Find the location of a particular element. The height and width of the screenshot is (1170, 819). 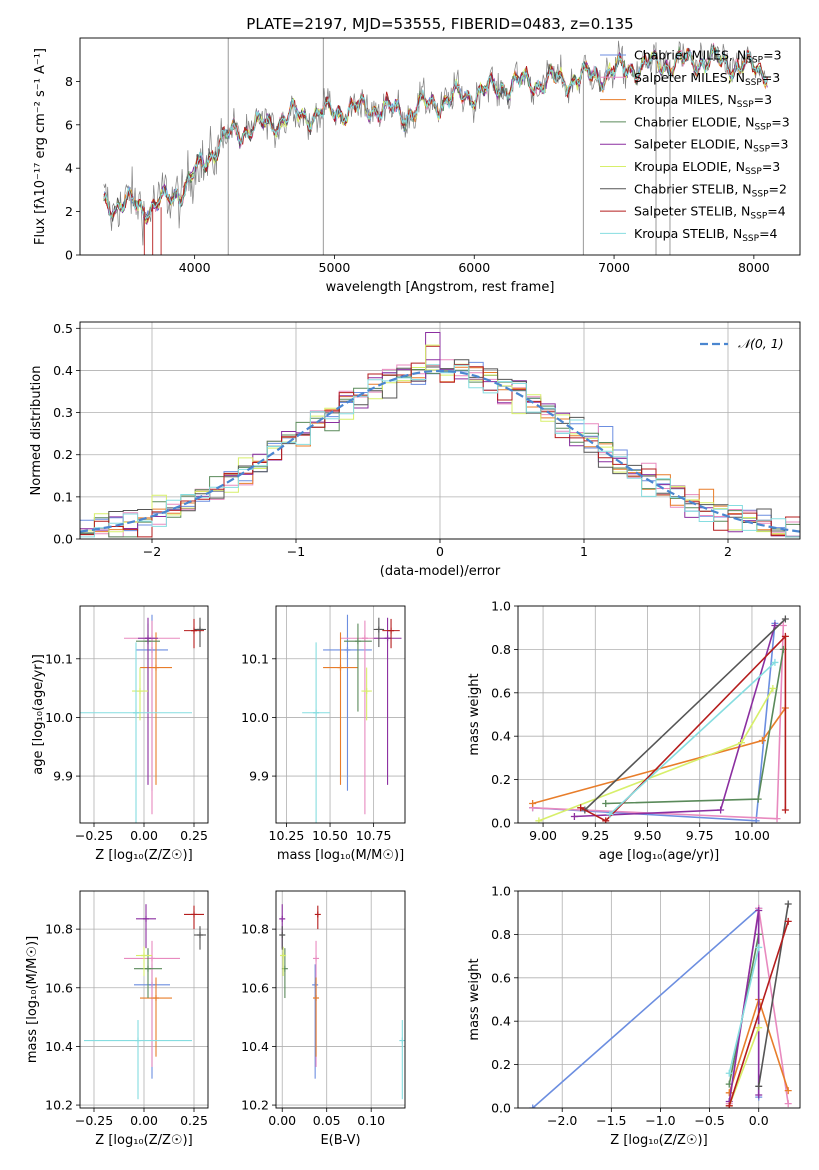

y-tick-label: 0.1 is located at coordinates (63, 496).